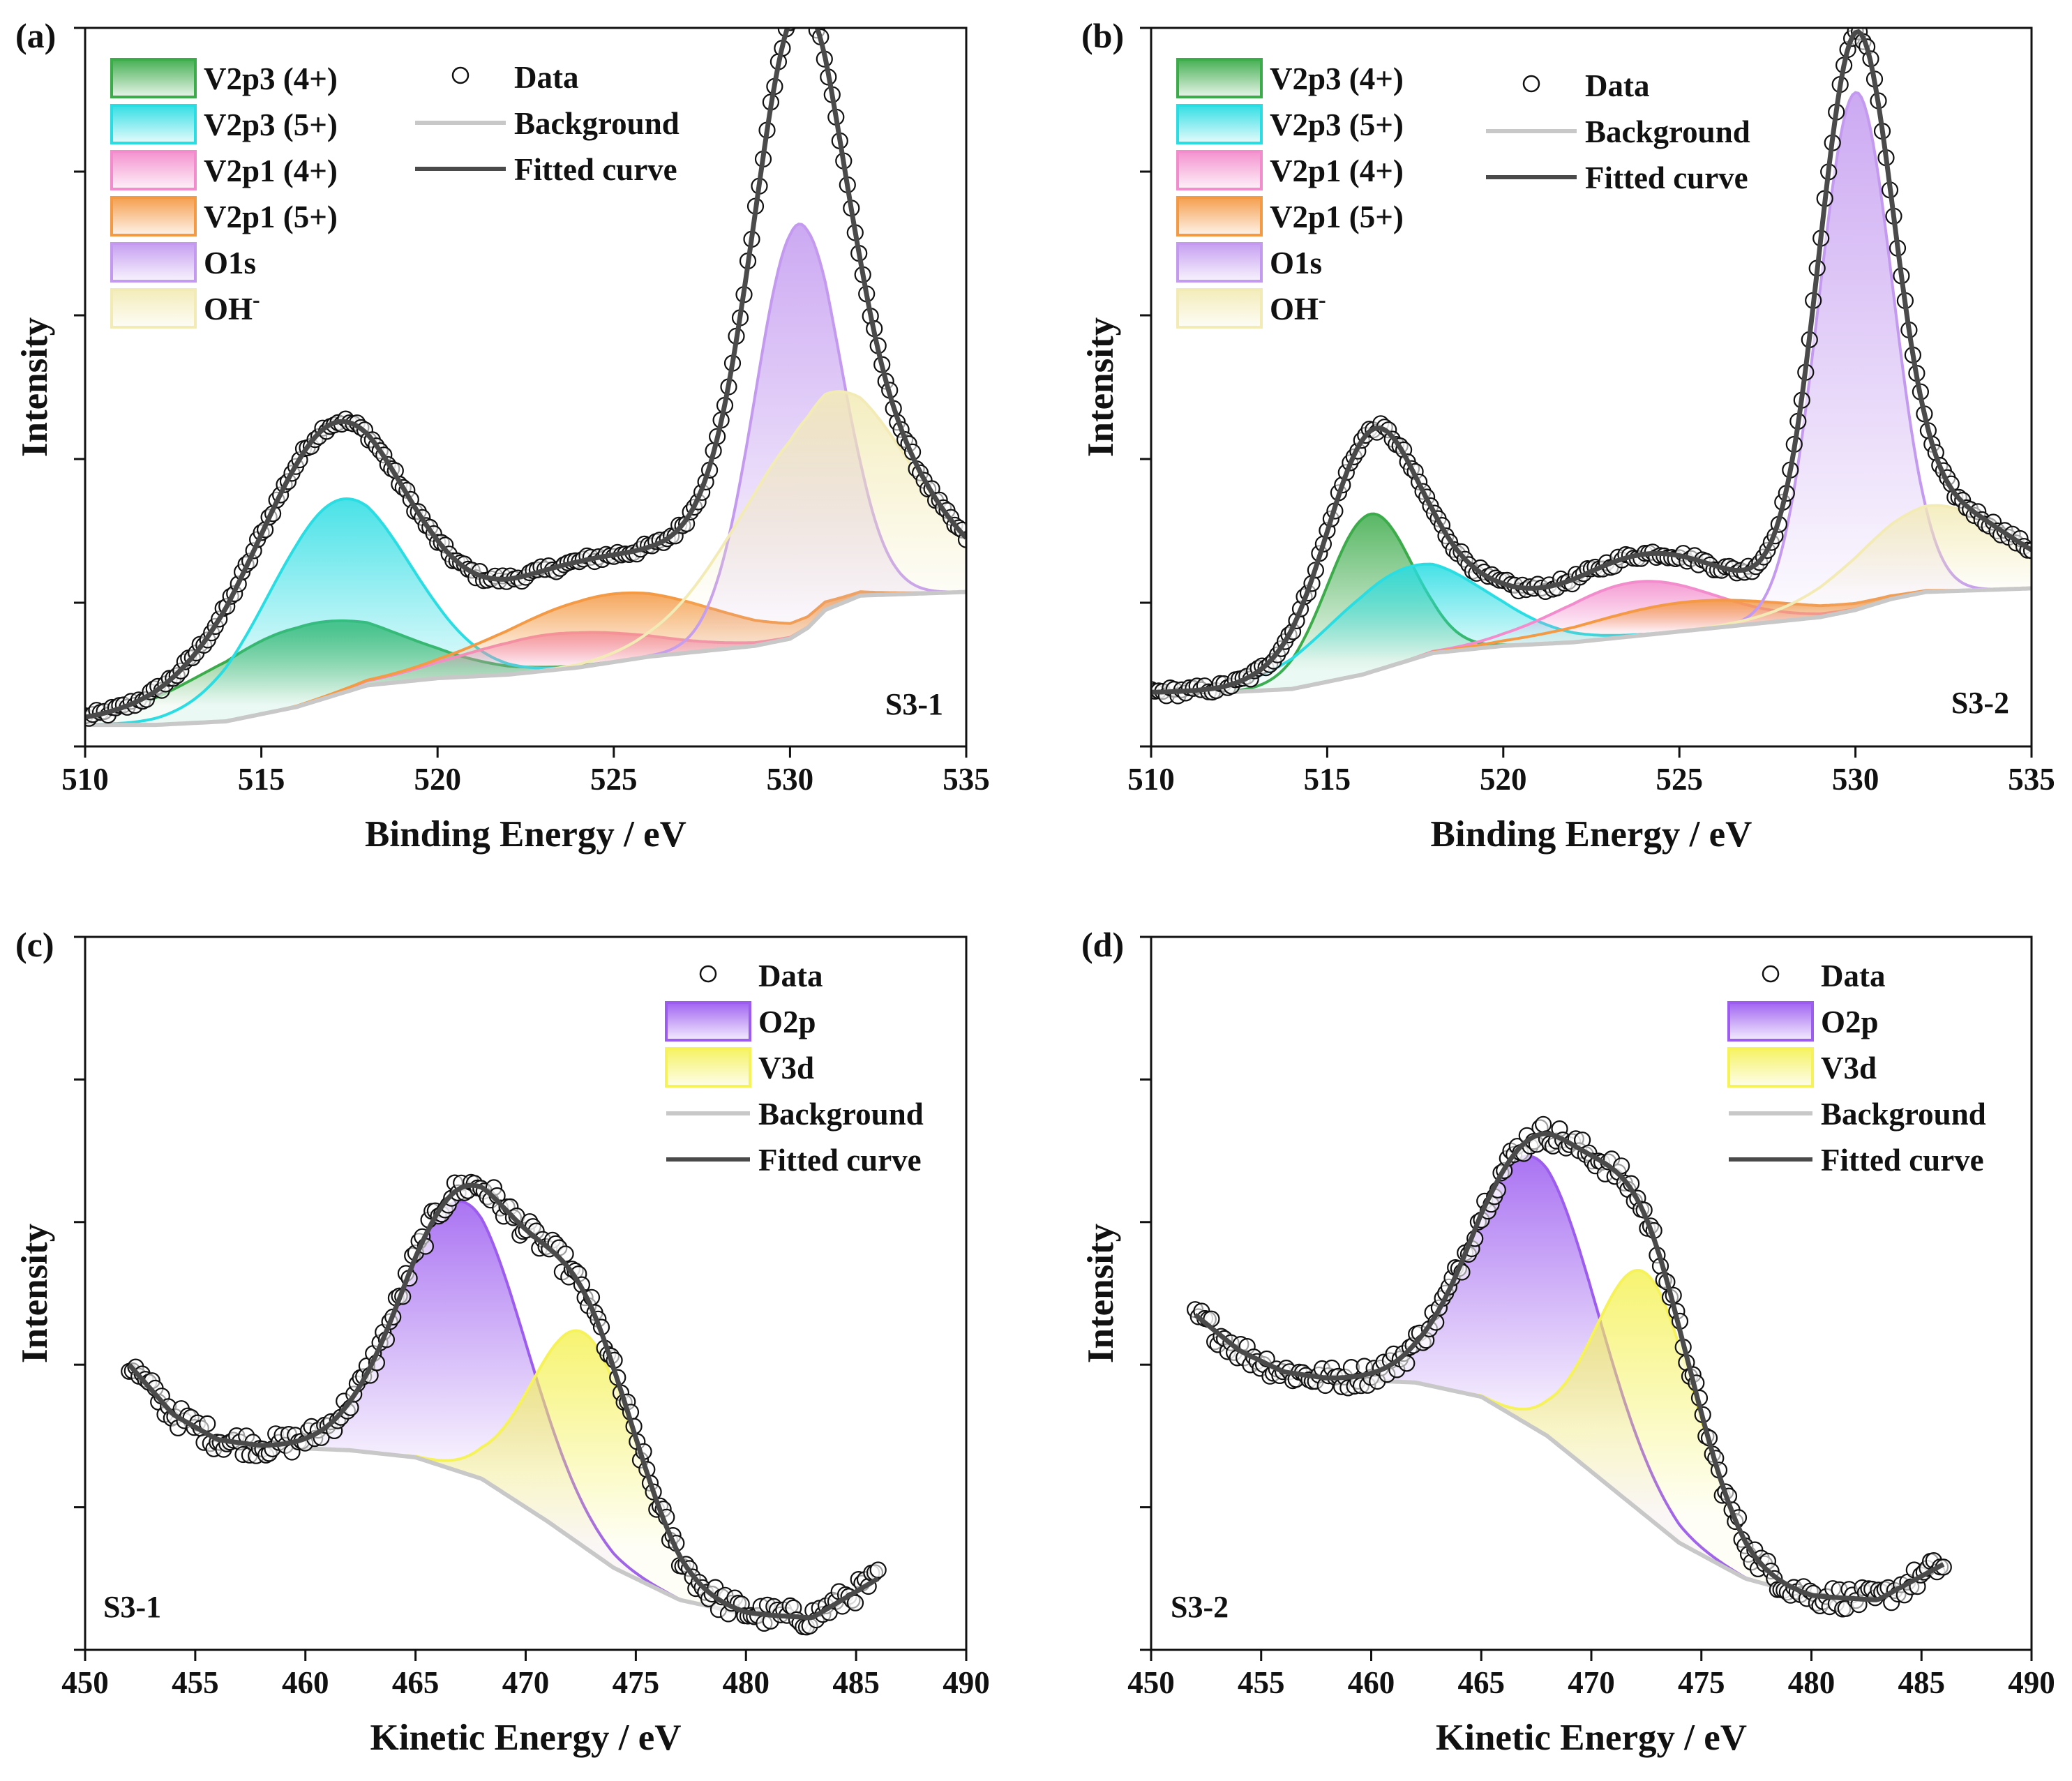 The height and width of the screenshot is (1781, 2072). Describe the element at coordinates (526, 1682) in the screenshot. I see `x-tick-label: 470` at that location.